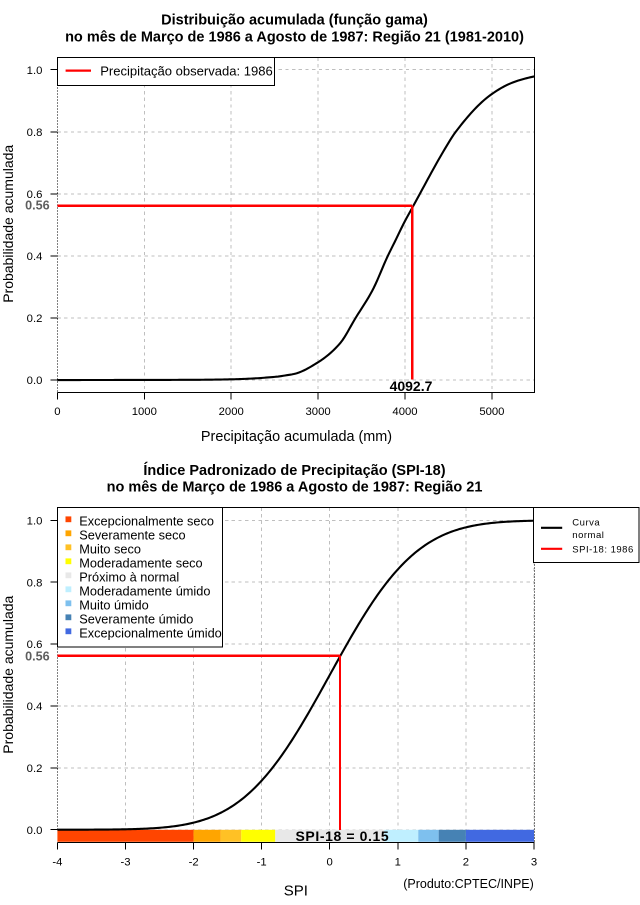  I want to click on svg-text:Distribuição acumulada (função: Distribuição acumulada (função gama), so click(294, 21).